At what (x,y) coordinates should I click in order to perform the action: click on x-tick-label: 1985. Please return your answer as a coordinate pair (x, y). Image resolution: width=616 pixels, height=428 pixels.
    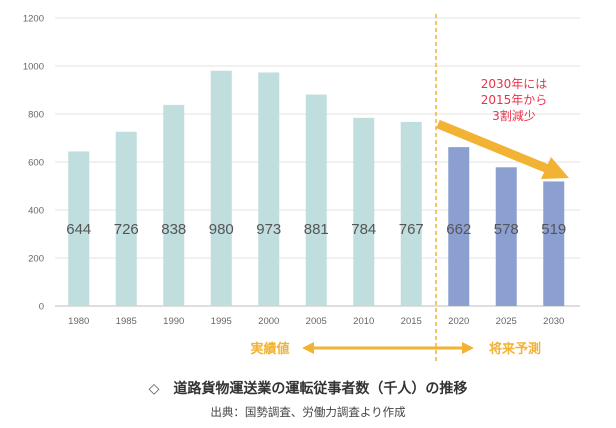
    Looking at the image, I should click on (126, 321).